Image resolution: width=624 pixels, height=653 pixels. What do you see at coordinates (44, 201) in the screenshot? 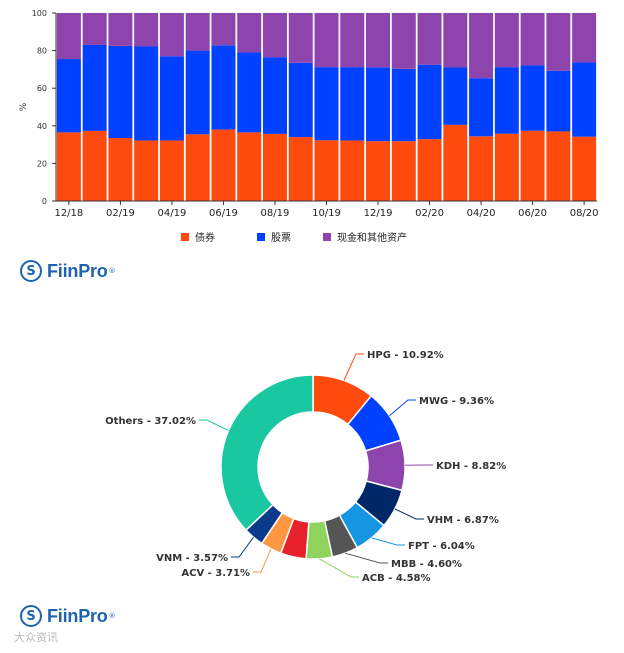
I see `y-tick-label: 0` at bounding box center [44, 201].